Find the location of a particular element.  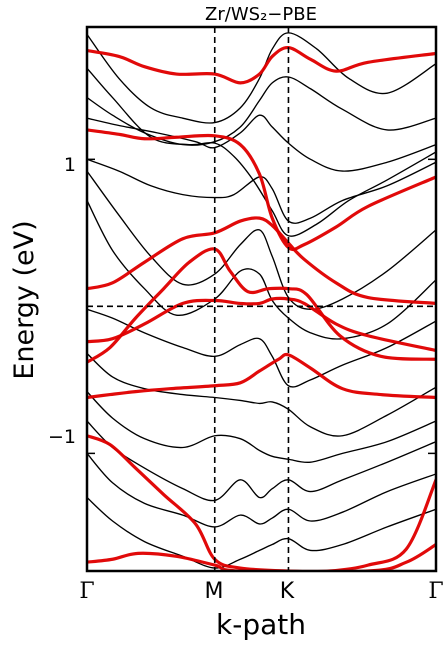

x-tick-label-k: K is located at coordinates (287, 591).